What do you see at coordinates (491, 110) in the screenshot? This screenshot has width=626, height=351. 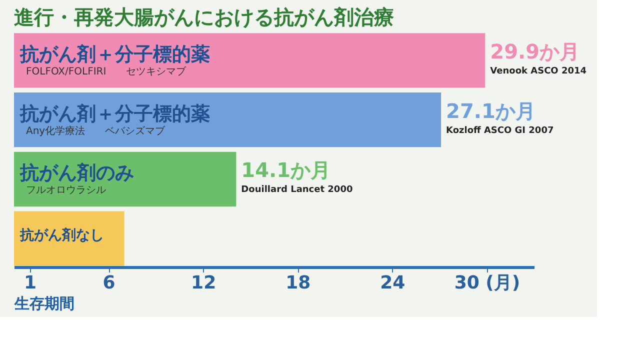 I see `data-label: 27.1か月` at bounding box center [491, 110].